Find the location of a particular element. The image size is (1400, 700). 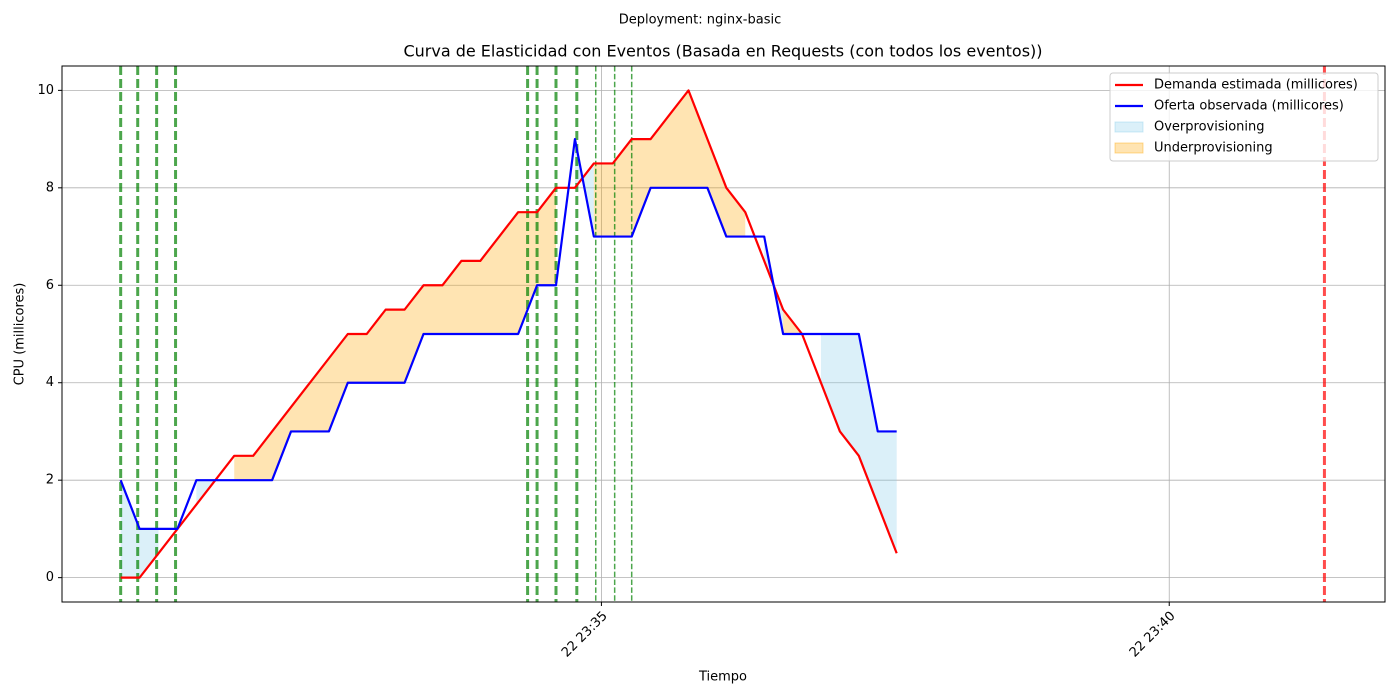

legend-label: Underprovisioning is located at coordinates (1213, 148).